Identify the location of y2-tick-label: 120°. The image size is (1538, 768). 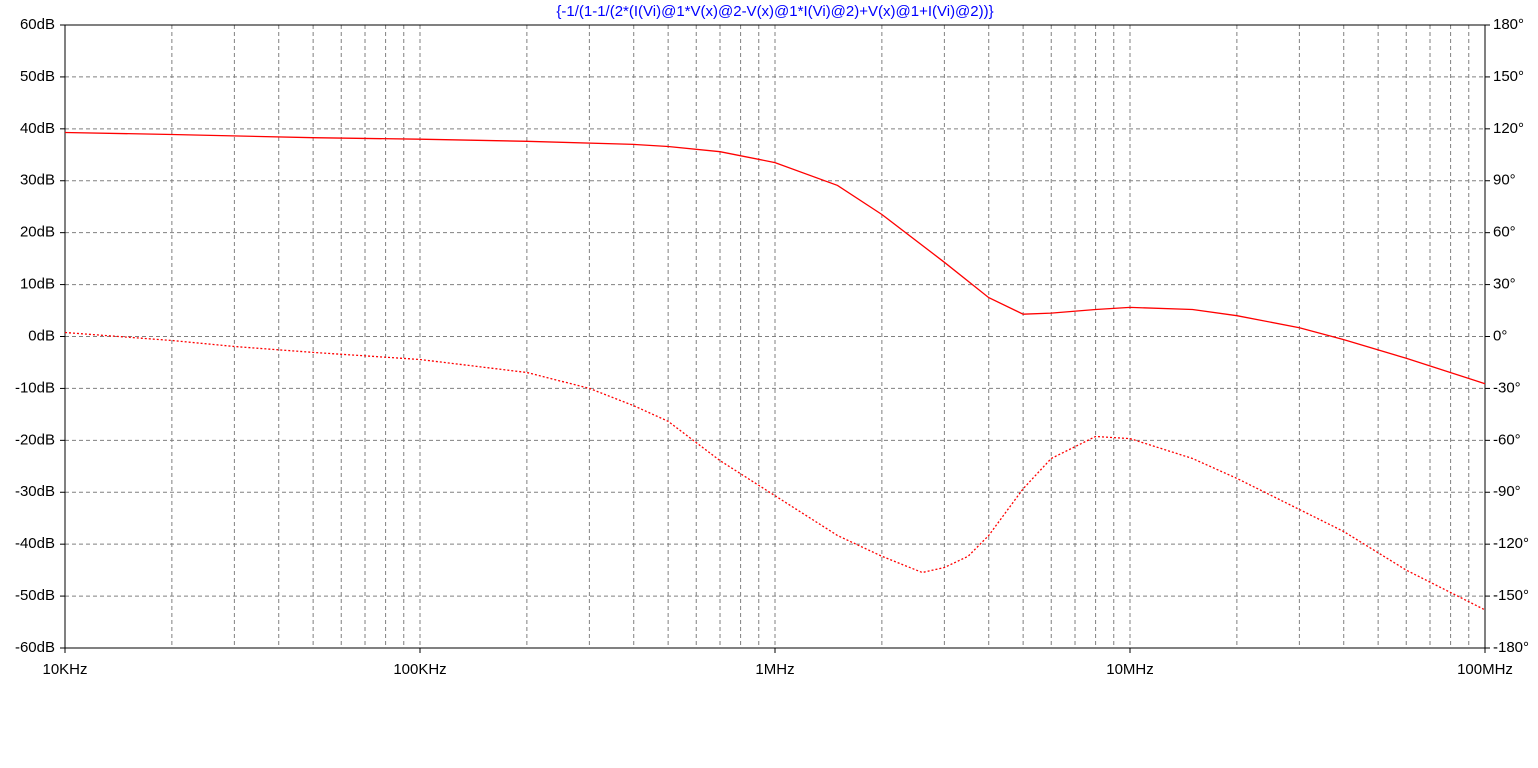
(1508, 128).